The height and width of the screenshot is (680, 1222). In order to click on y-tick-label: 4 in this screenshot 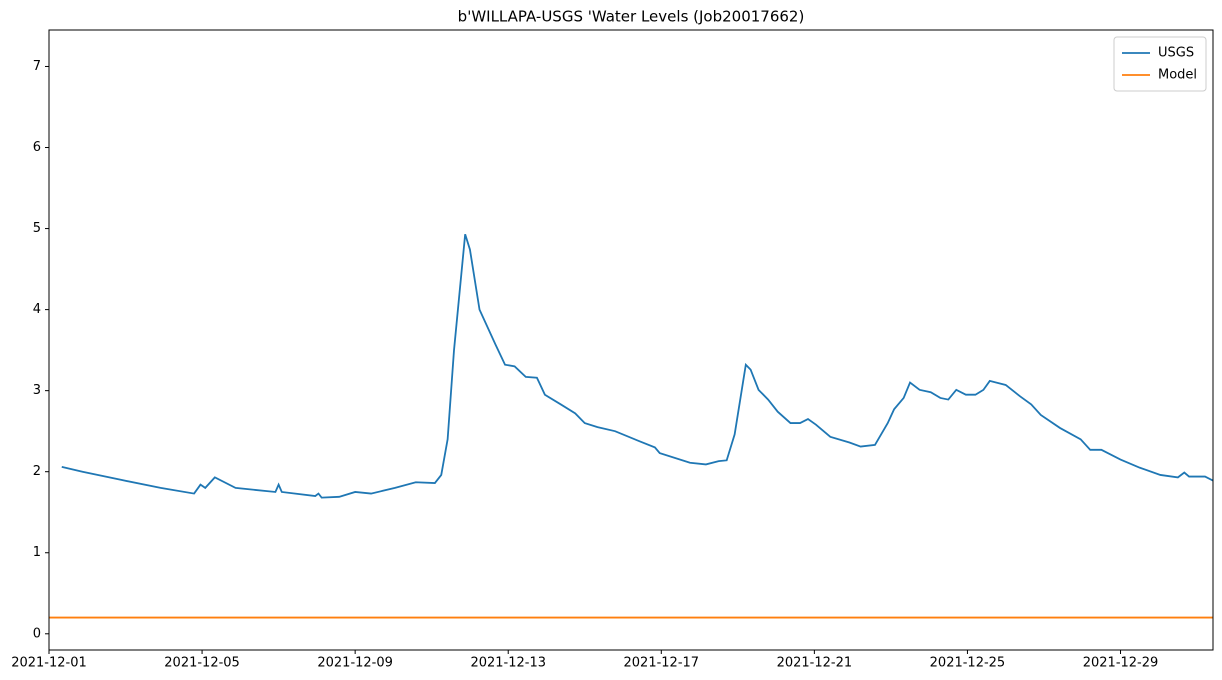, I will do `click(37, 309)`.